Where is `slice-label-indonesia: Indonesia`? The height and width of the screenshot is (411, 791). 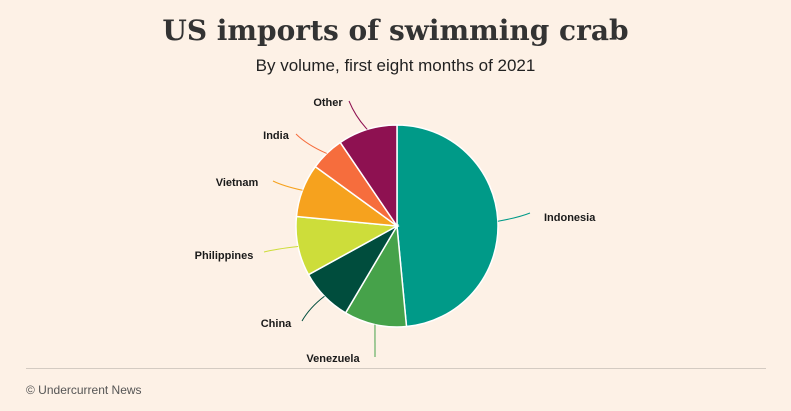 slice-label-indonesia: Indonesia is located at coordinates (570, 218).